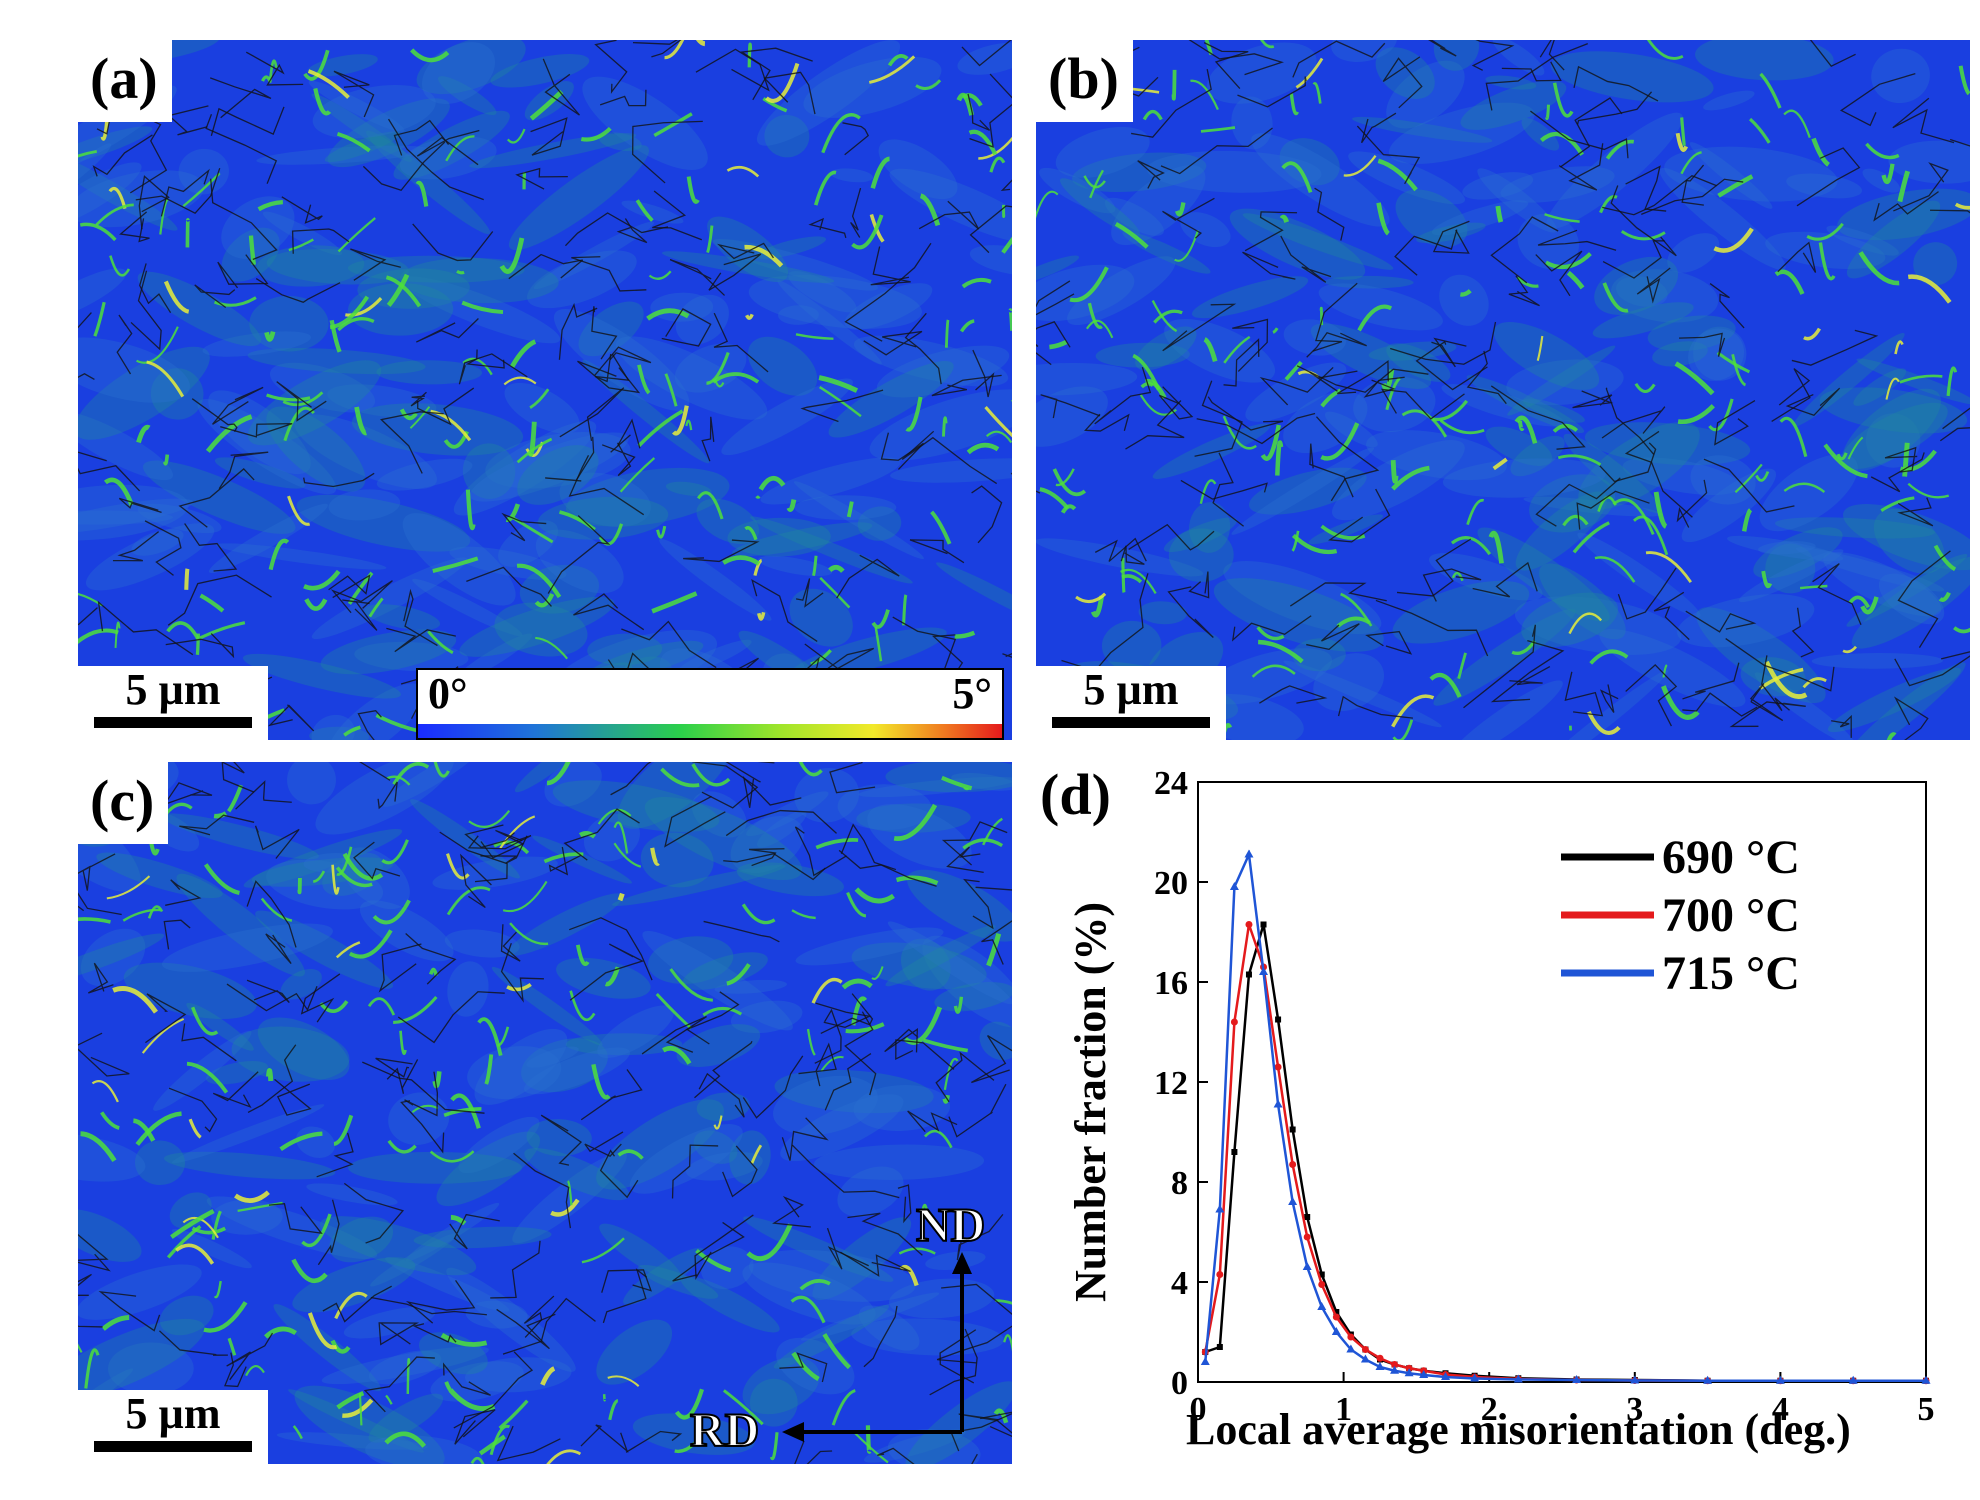 The height and width of the screenshot is (1500, 1980). I want to click on y-tick-label: 0, so click(1179, 1383).